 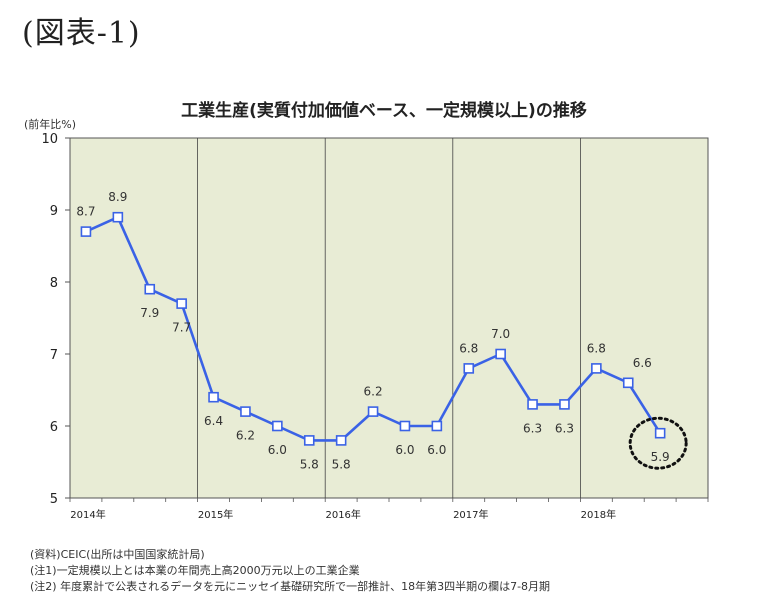 I want to click on note-1: (注1)一定規模以上とは本業の年間売上高2000万元以上の工業企業, so click(x=195, y=570).